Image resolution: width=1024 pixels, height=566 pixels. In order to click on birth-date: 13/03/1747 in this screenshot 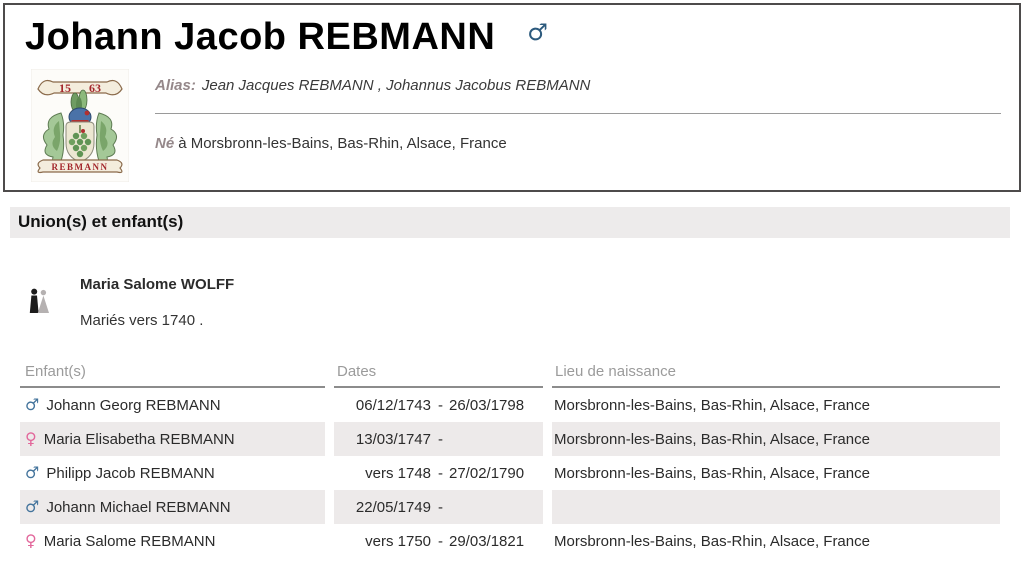, I will do `click(393, 439)`.